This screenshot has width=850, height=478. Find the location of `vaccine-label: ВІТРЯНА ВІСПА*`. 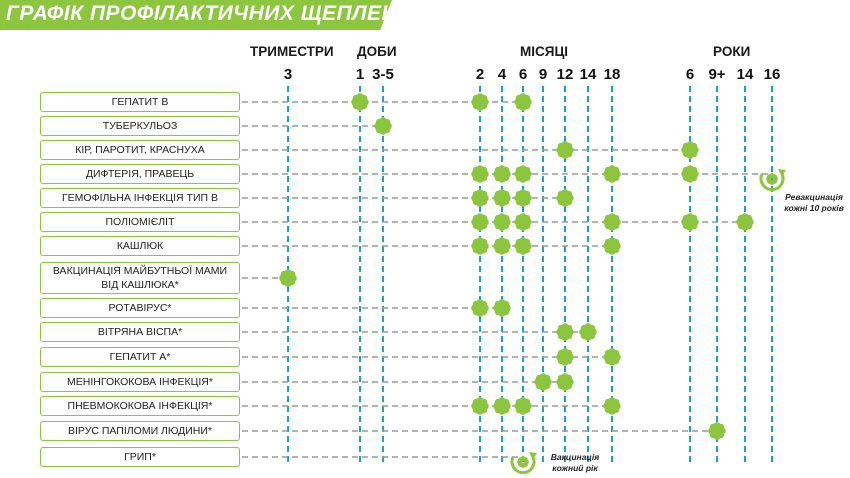

vaccine-label: ВІТРЯНА ВІСПА* is located at coordinates (140, 332).